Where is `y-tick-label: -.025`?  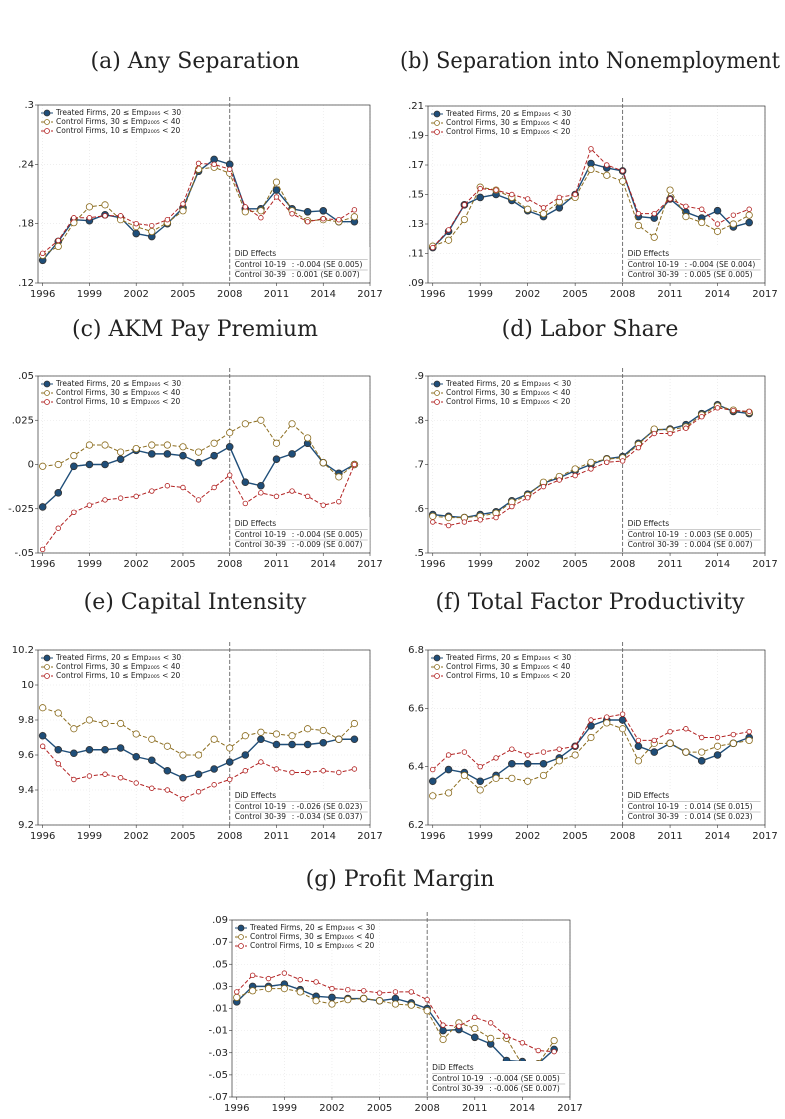
y-tick-label: -.025 is located at coordinates (21, 509).